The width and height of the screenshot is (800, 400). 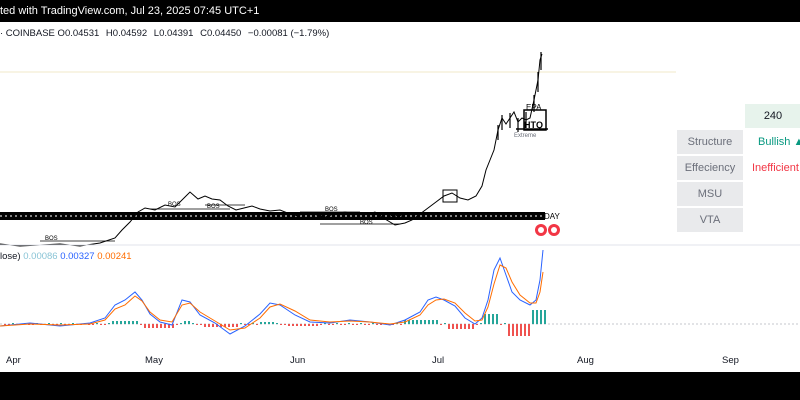 What do you see at coordinates (533, 125) in the screenshot?
I see `htq-label: HTQ` at bounding box center [533, 125].